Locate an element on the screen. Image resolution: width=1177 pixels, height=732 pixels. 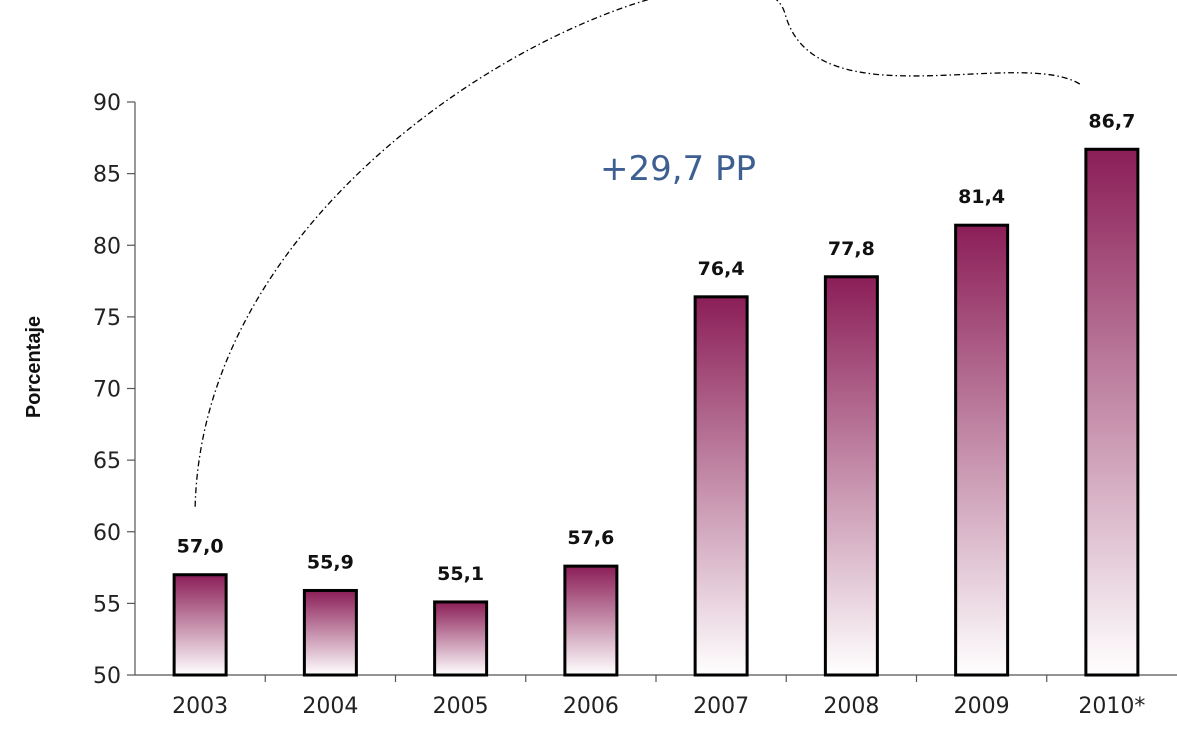
data-label: 81,4 is located at coordinates (981, 197).